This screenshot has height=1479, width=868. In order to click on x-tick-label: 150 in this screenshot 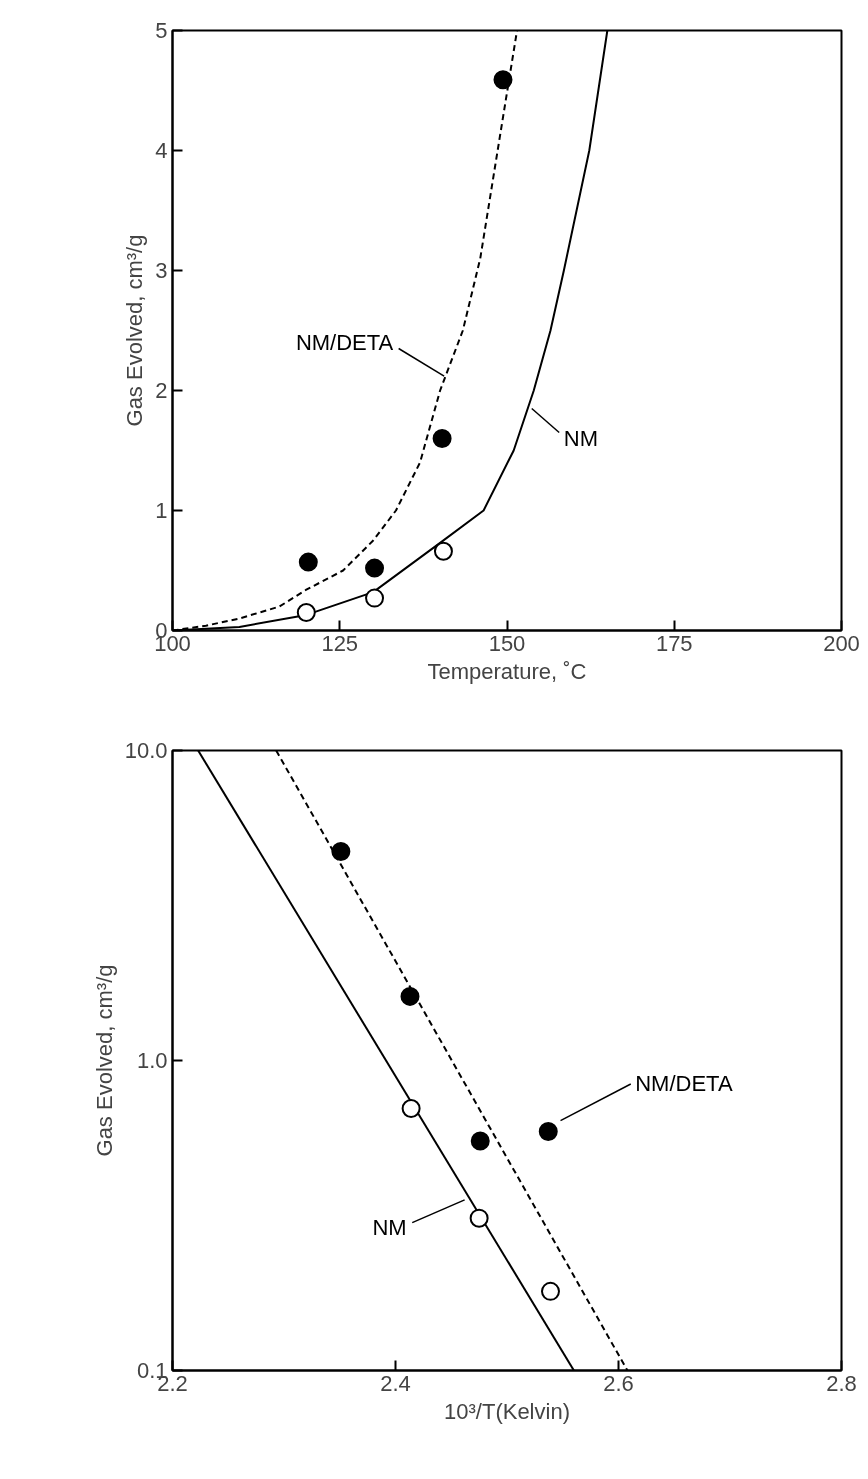, I will do `click(507, 643)`.